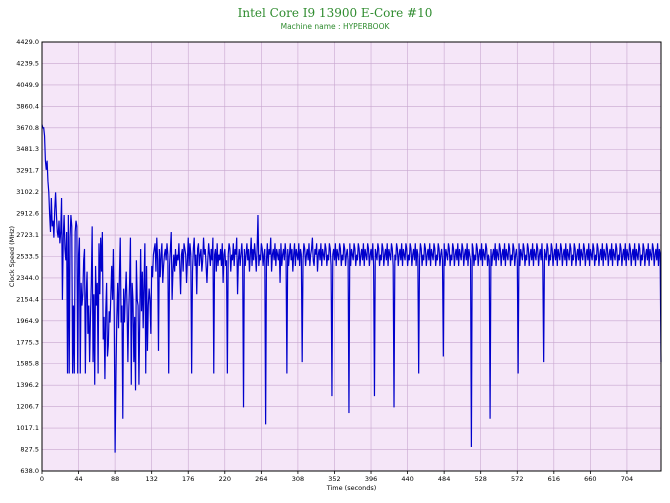 The image size is (670, 503). Describe the element at coordinates (27, 106) in the screenshot. I see `y-tick-label: 3860.4` at that location.